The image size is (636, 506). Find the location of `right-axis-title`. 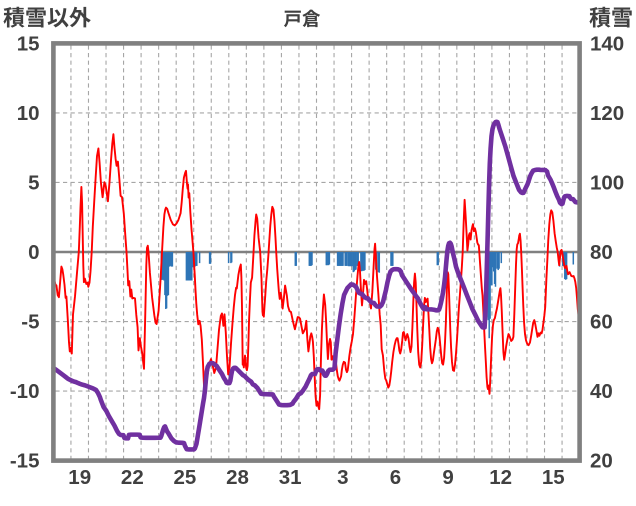

right-axis-title is located at coordinates (610, 17).